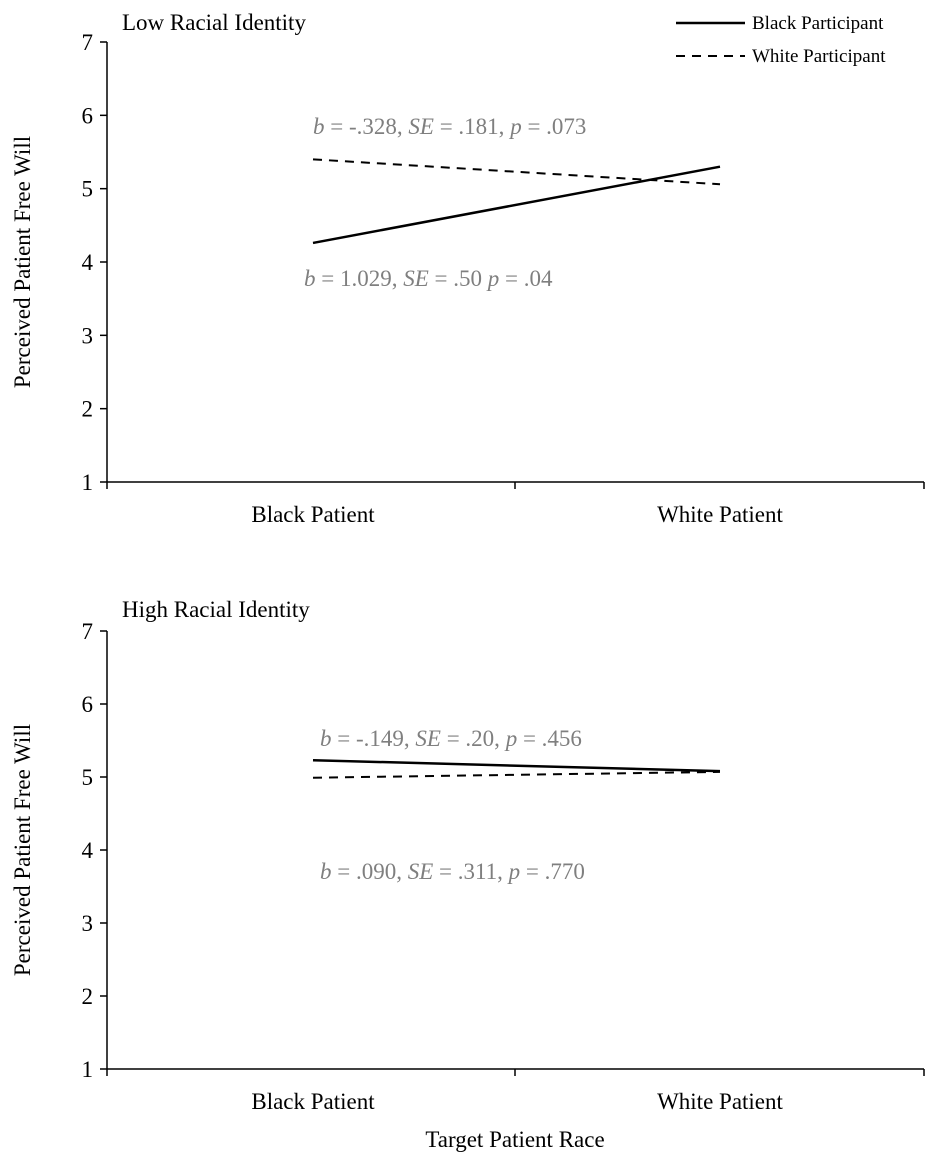  I want to click on annotation-text: = .073, so click(554, 126).